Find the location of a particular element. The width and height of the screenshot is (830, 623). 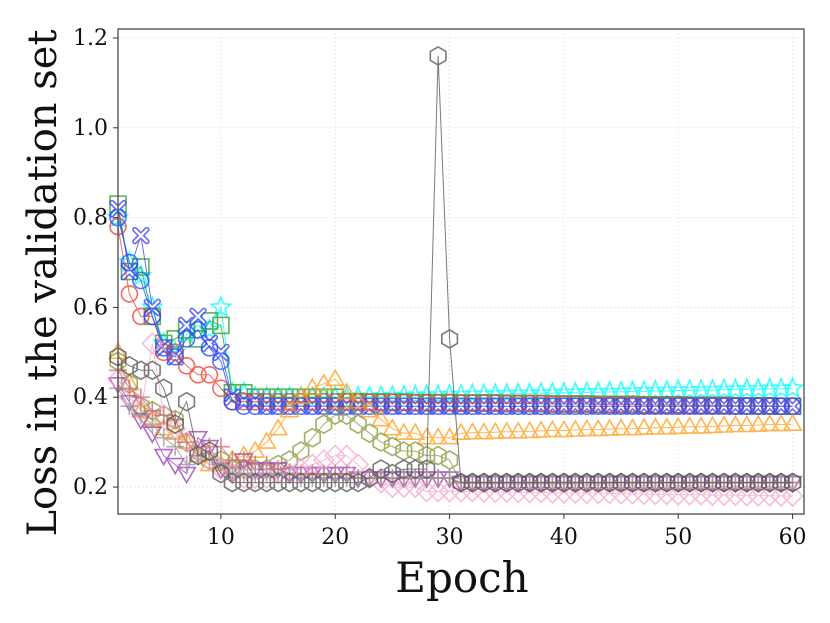

x-tick-label-5: 60 is located at coordinates (793, 537).